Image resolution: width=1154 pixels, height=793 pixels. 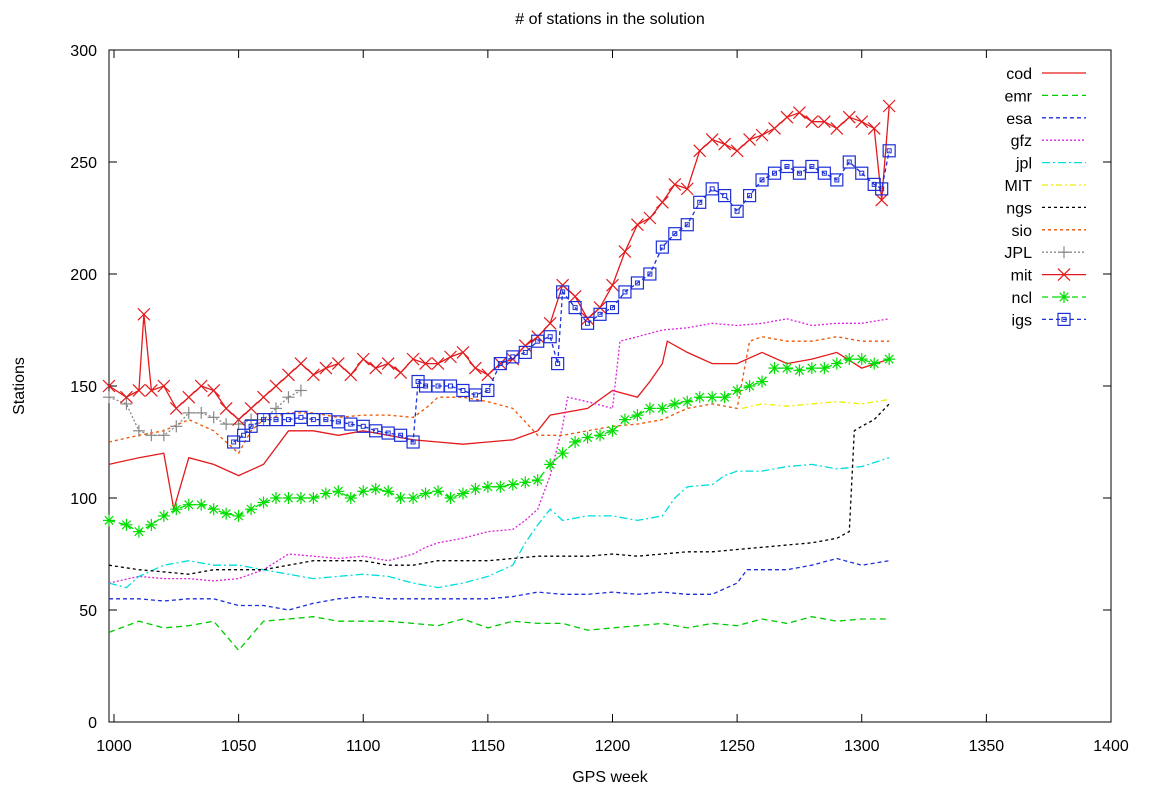 I want to click on legend-item-mit: mit, so click(x=1048, y=276).